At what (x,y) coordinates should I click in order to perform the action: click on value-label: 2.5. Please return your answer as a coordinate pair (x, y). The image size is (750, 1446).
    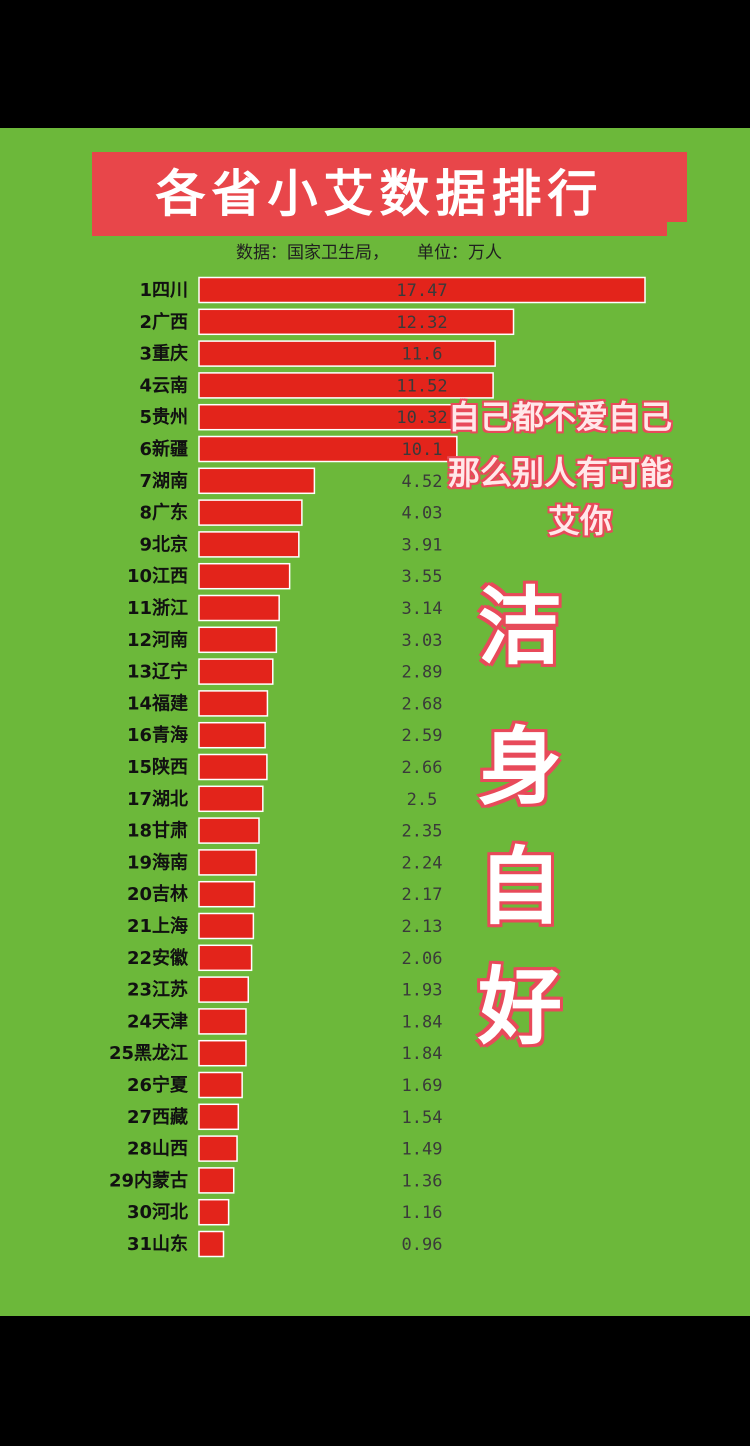
    Looking at the image, I should click on (422, 800).